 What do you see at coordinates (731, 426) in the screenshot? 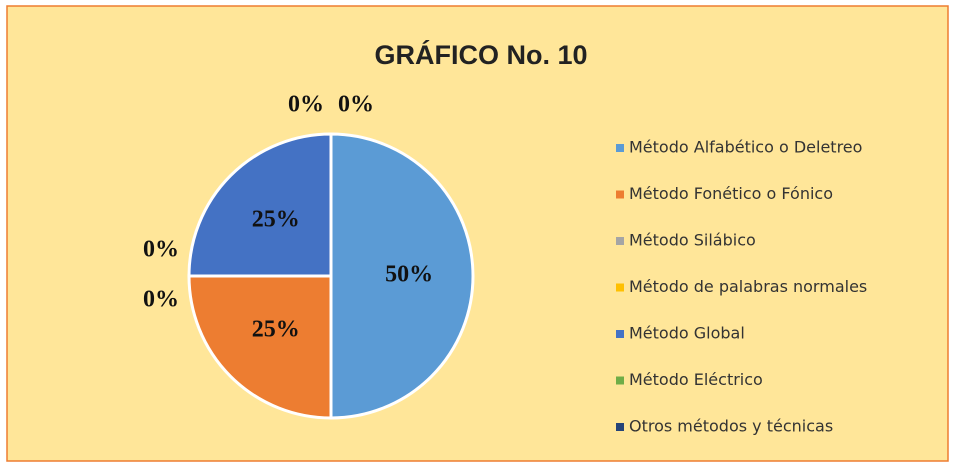
I see `legend-label: Otros métodos y técnicas` at bounding box center [731, 426].